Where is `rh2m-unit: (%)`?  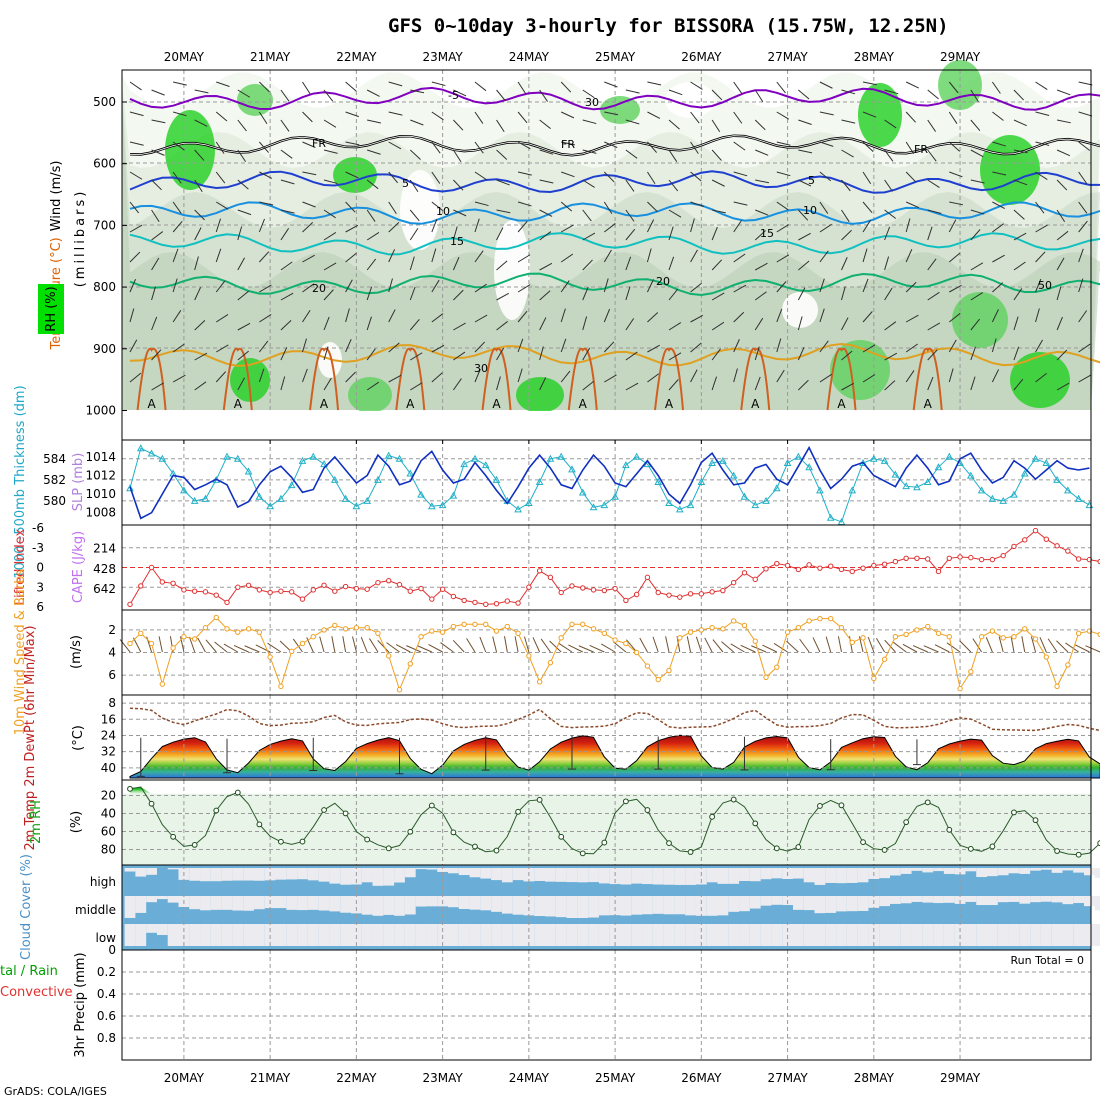
rh2m-unit: (%) is located at coordinates (76, 822).